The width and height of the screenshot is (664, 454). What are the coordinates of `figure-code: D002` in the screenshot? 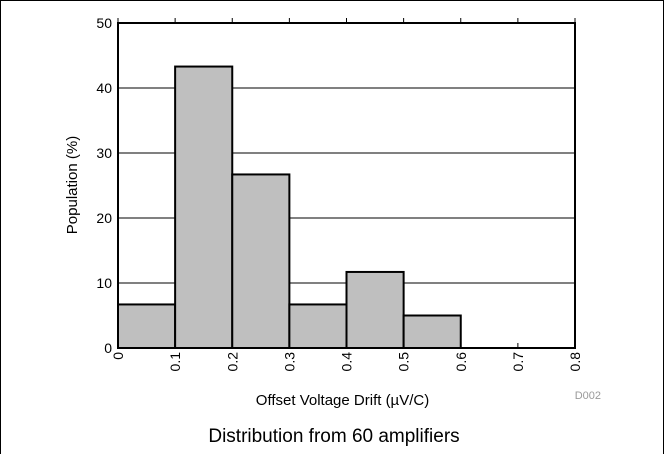 It's located at (588, 396).